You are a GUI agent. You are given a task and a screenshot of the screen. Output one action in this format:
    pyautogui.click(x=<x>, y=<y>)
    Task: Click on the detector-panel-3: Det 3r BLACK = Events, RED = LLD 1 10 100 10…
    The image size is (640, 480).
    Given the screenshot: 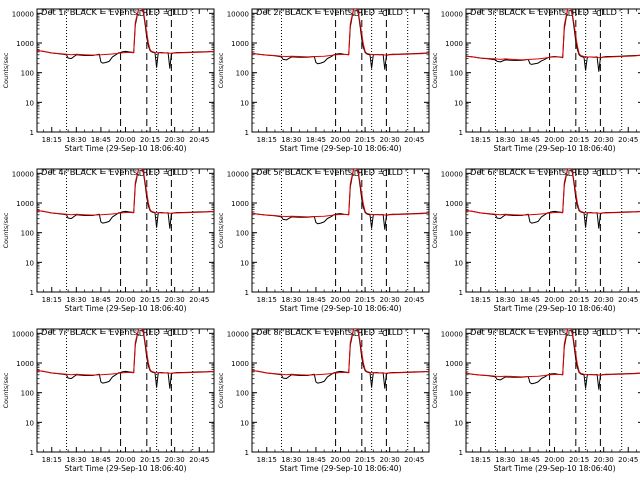 What is the action you would take?
    pyautogui.click(x=535, y=80)
    